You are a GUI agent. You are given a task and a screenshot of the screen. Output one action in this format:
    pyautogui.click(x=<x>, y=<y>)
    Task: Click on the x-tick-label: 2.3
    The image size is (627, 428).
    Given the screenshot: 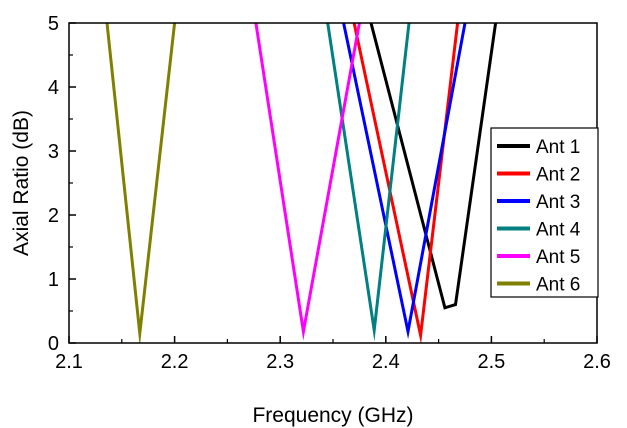 What is the action you would take?
    pyautogui.click(x=280, y=362)
    